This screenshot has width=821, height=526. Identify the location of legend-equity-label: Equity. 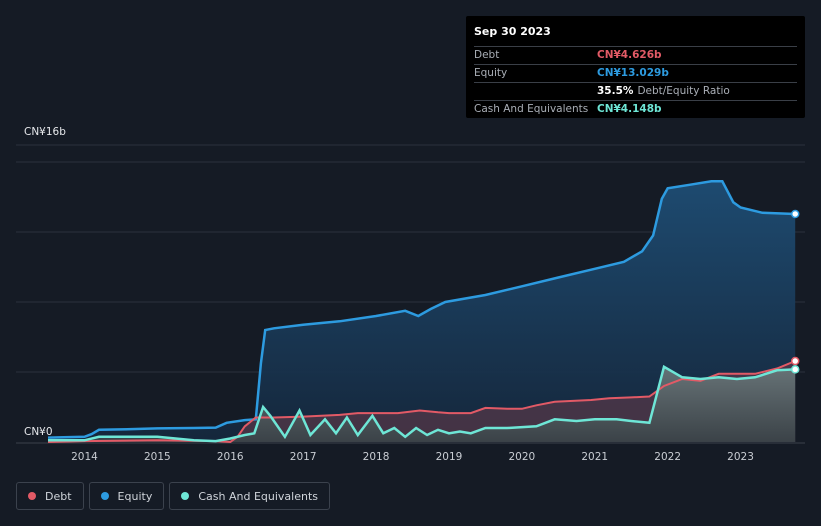
(135, 496).